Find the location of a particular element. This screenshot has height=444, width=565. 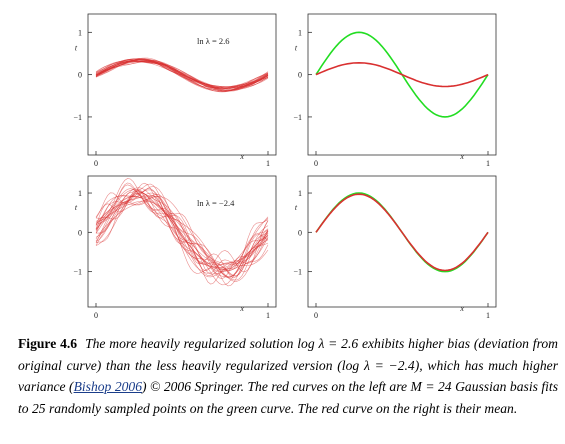

panel-bottom-right: 10−10 1tx is located at coordinates (395, 247).